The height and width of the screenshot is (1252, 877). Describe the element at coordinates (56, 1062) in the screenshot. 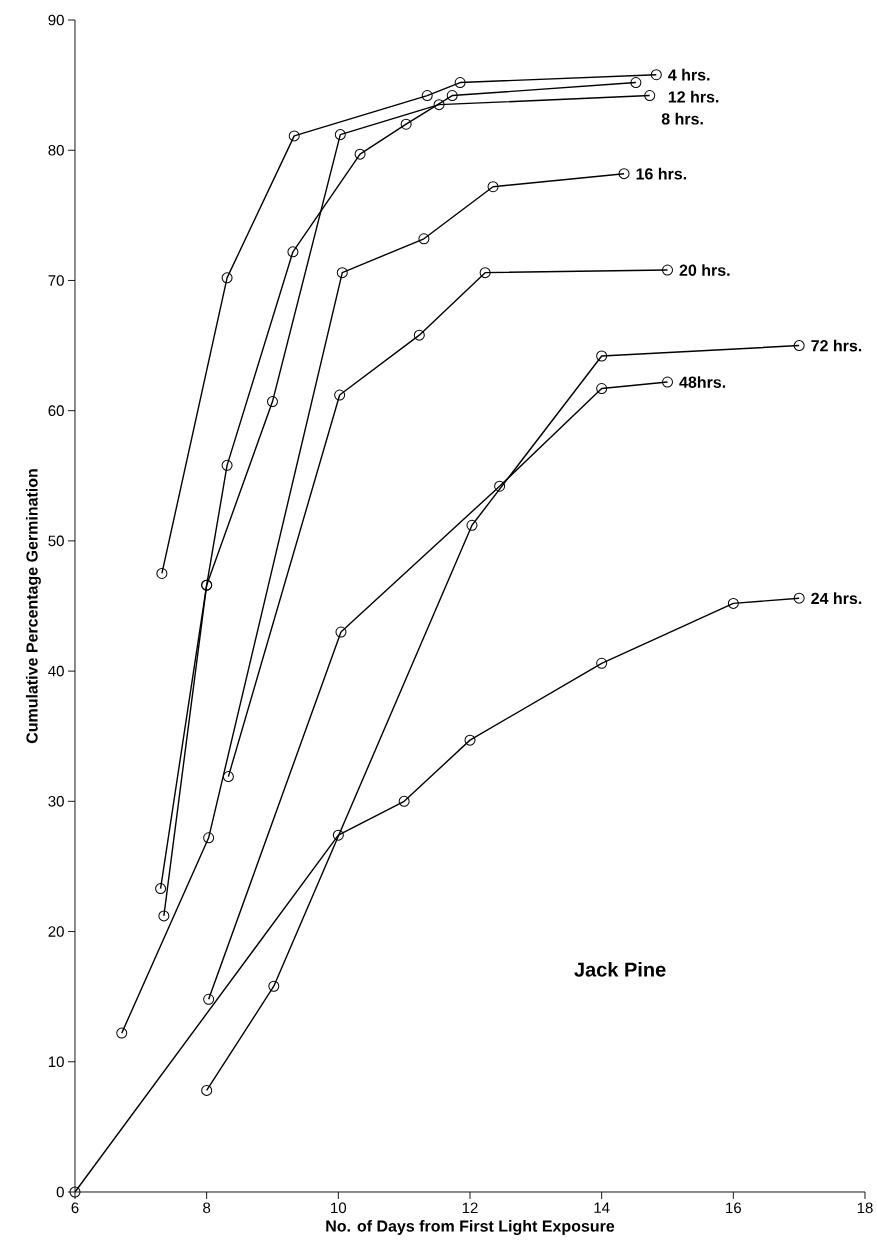

I see `y-tick-label: 10` at that location.